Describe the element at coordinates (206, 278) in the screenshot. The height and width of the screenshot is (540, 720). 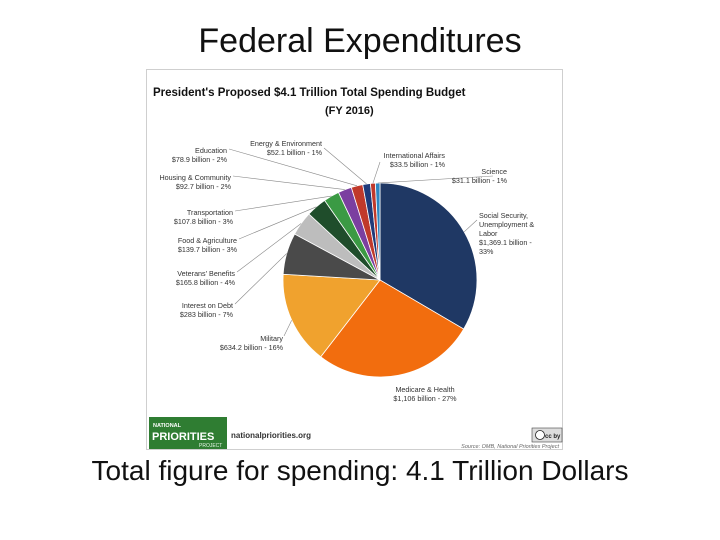
I see `slice-label: Veterans' Benefits $165.8 billion - 4%` at that location.